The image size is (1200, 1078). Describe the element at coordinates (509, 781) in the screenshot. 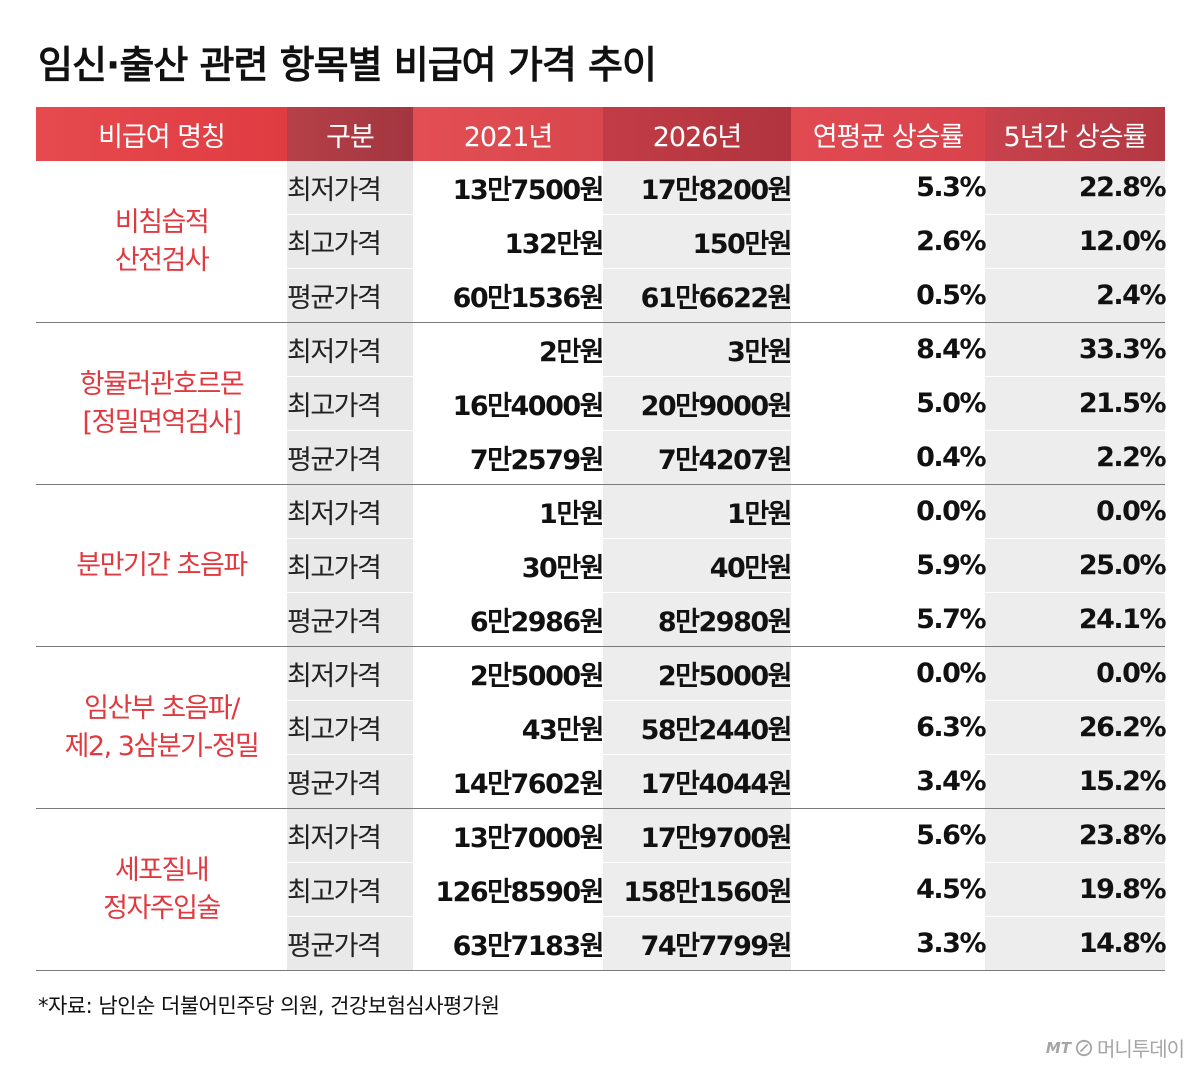

I see `price-2021-cell: 14만7602원` at that location.